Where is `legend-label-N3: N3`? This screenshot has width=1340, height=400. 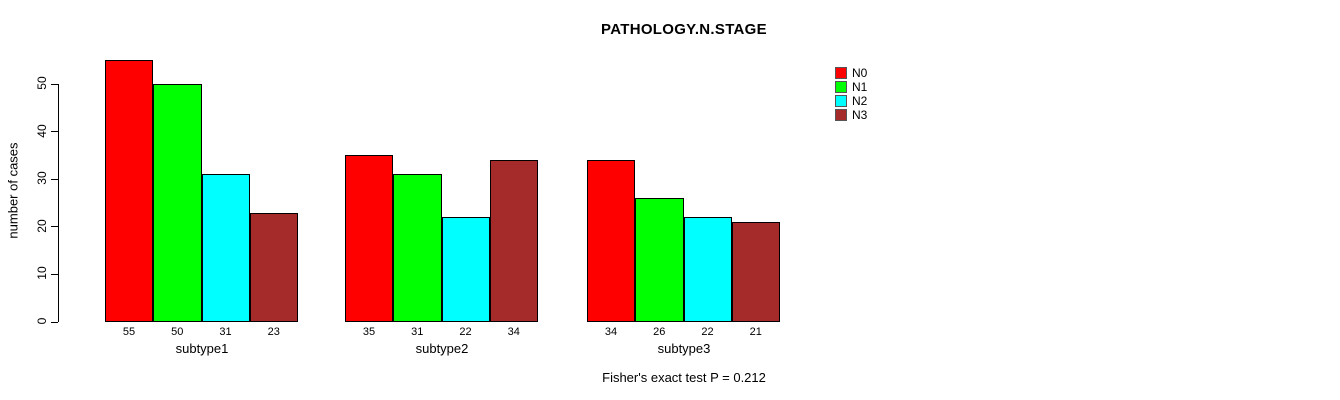
legend-label-N3: N3 is located at coordinates (860, 115).